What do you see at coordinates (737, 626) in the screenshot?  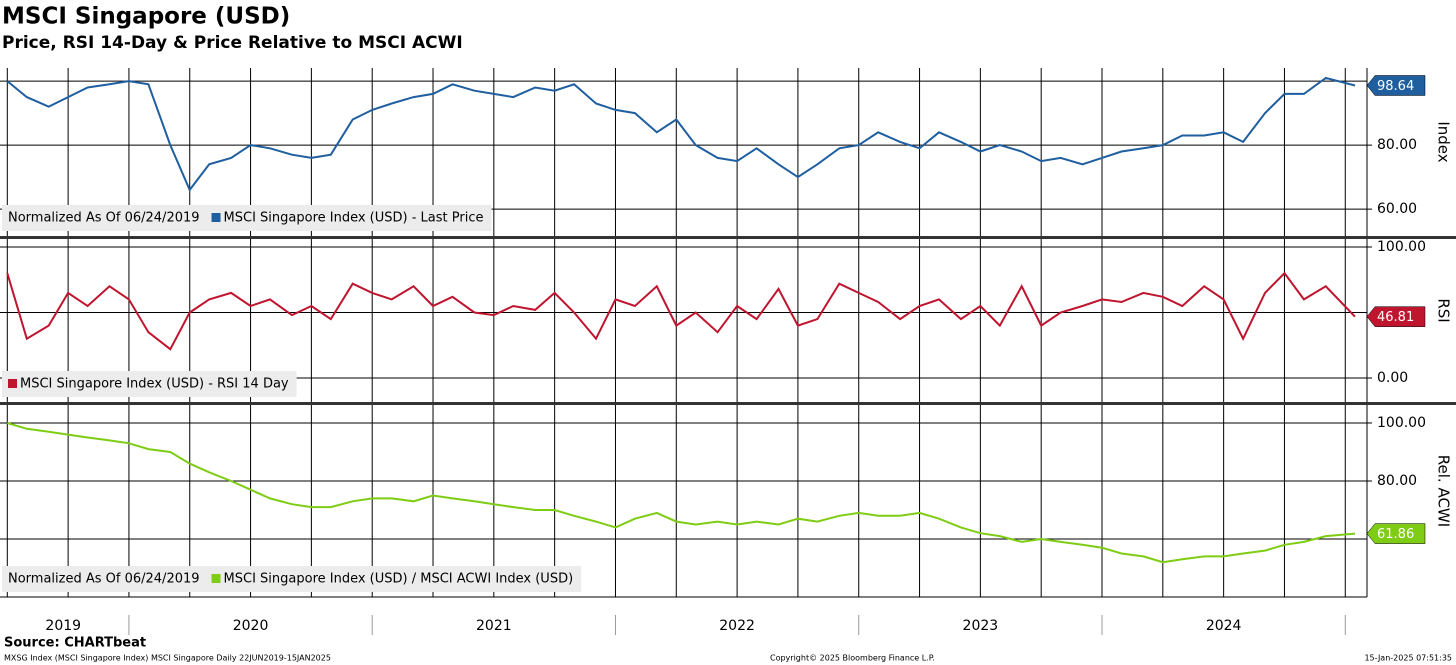 I see `x-tick-label: 2022` at bounding box center [737, 626].